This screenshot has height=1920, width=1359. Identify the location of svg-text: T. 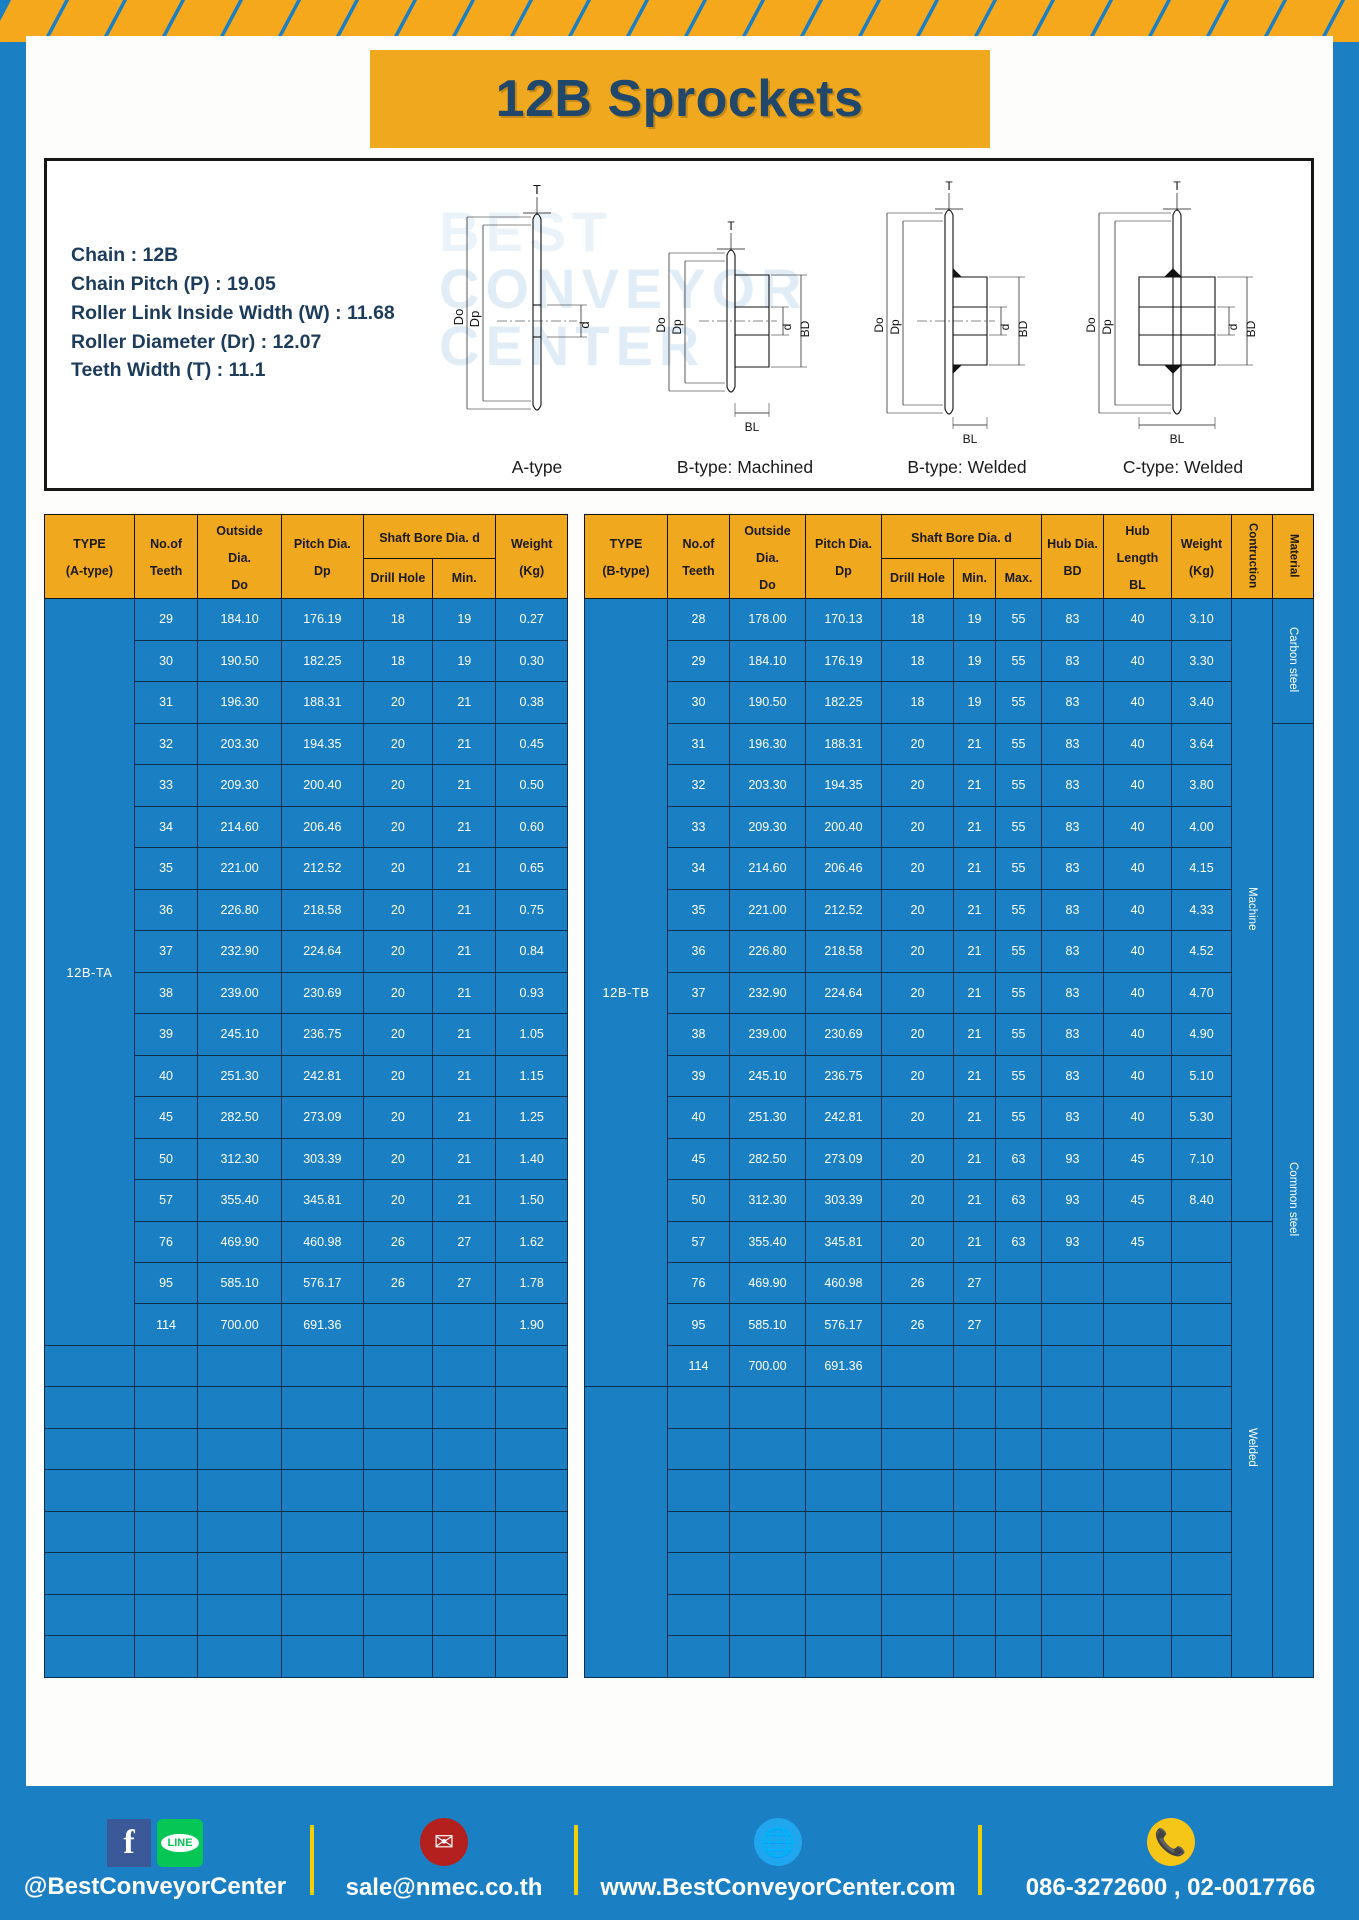
(731, 226).